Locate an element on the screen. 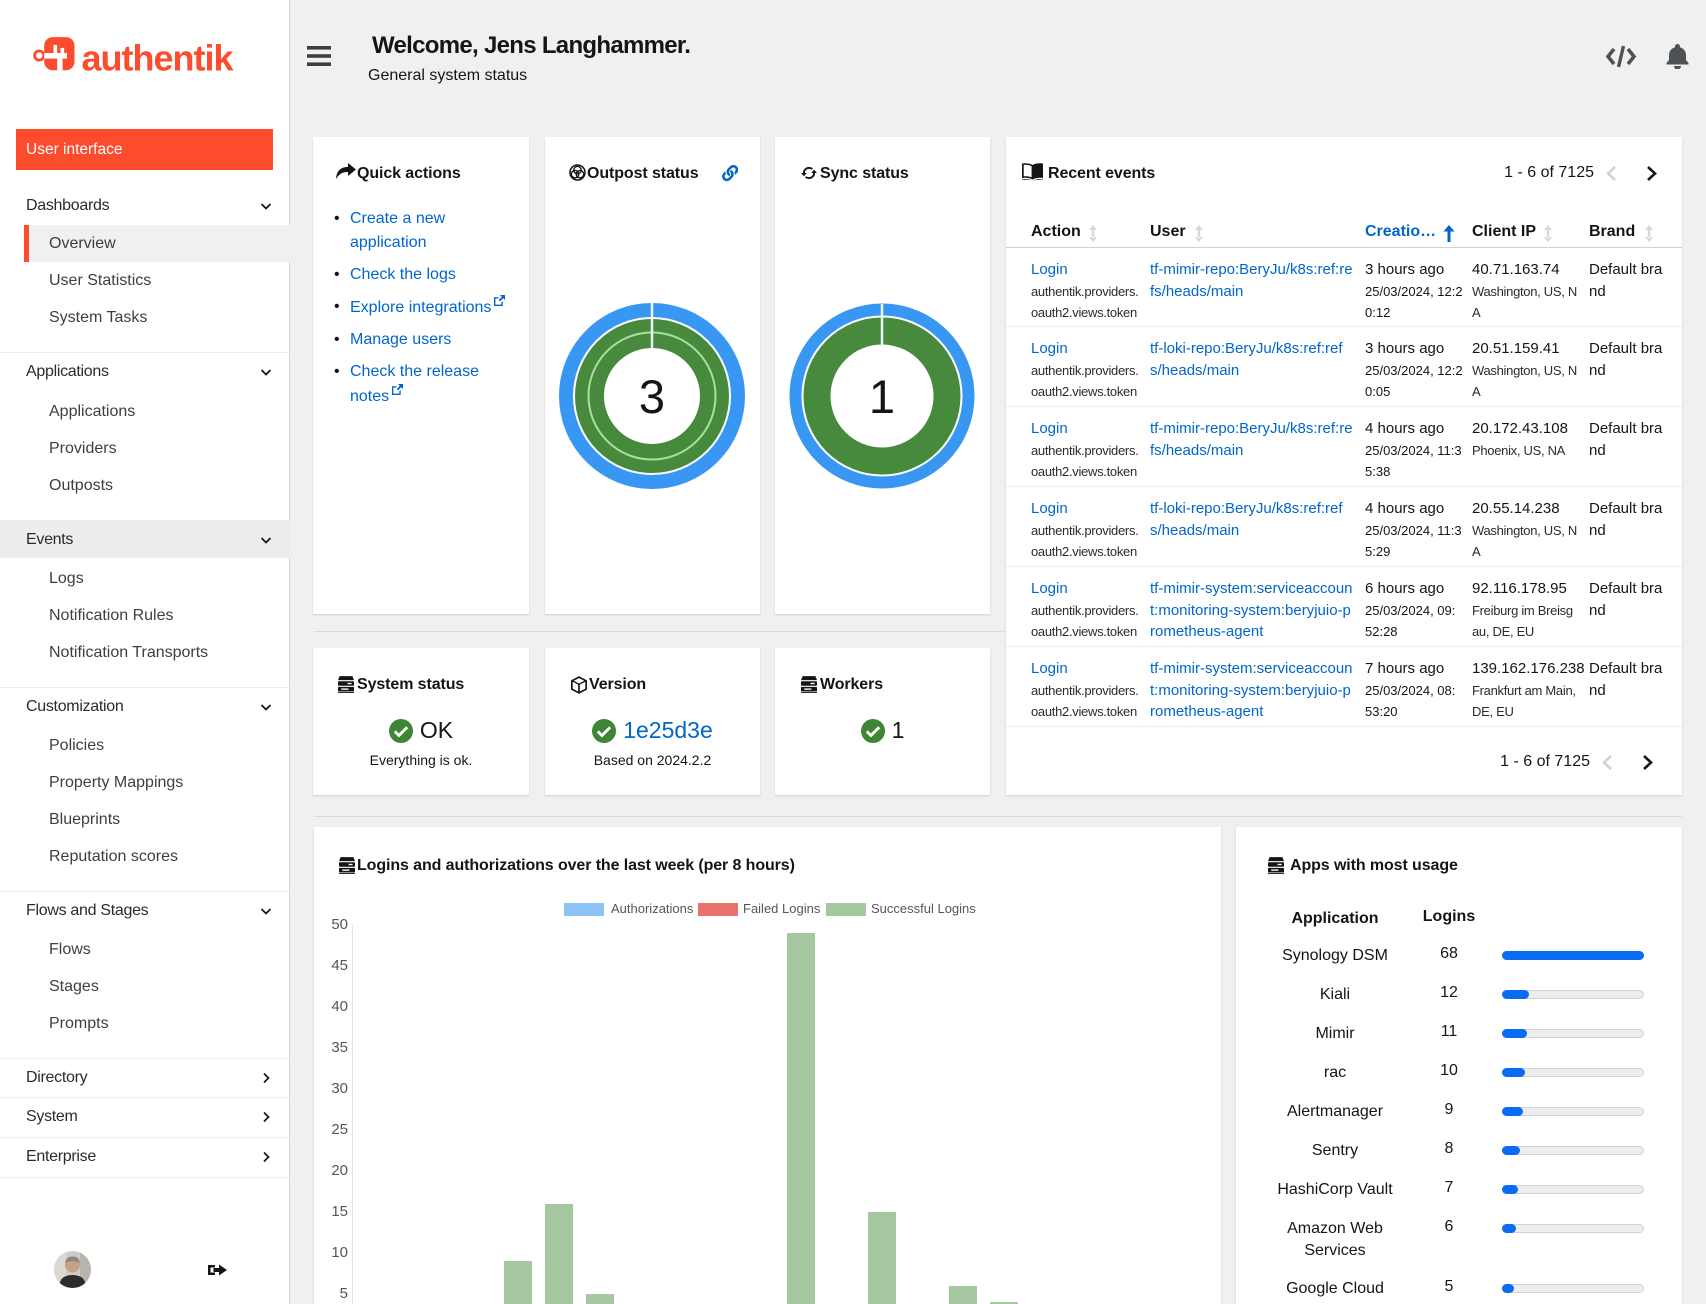  svg-text: authentik is located at coordinates (158, 58).